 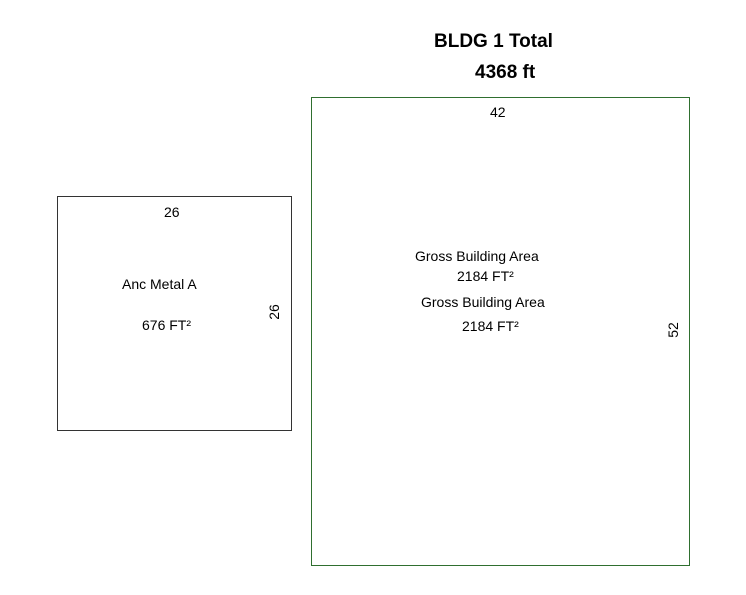 What do you see at coordinates (172, 212) in the screenshot?
I see `anc-top-dimension: 26` at bounding box center [172, 212].